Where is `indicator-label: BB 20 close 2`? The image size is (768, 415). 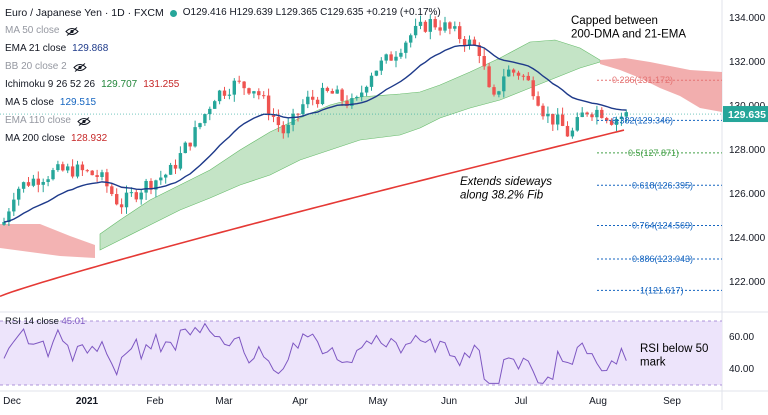 indicator-label: BB 20 close 2 is located at coordinates (36, 66).